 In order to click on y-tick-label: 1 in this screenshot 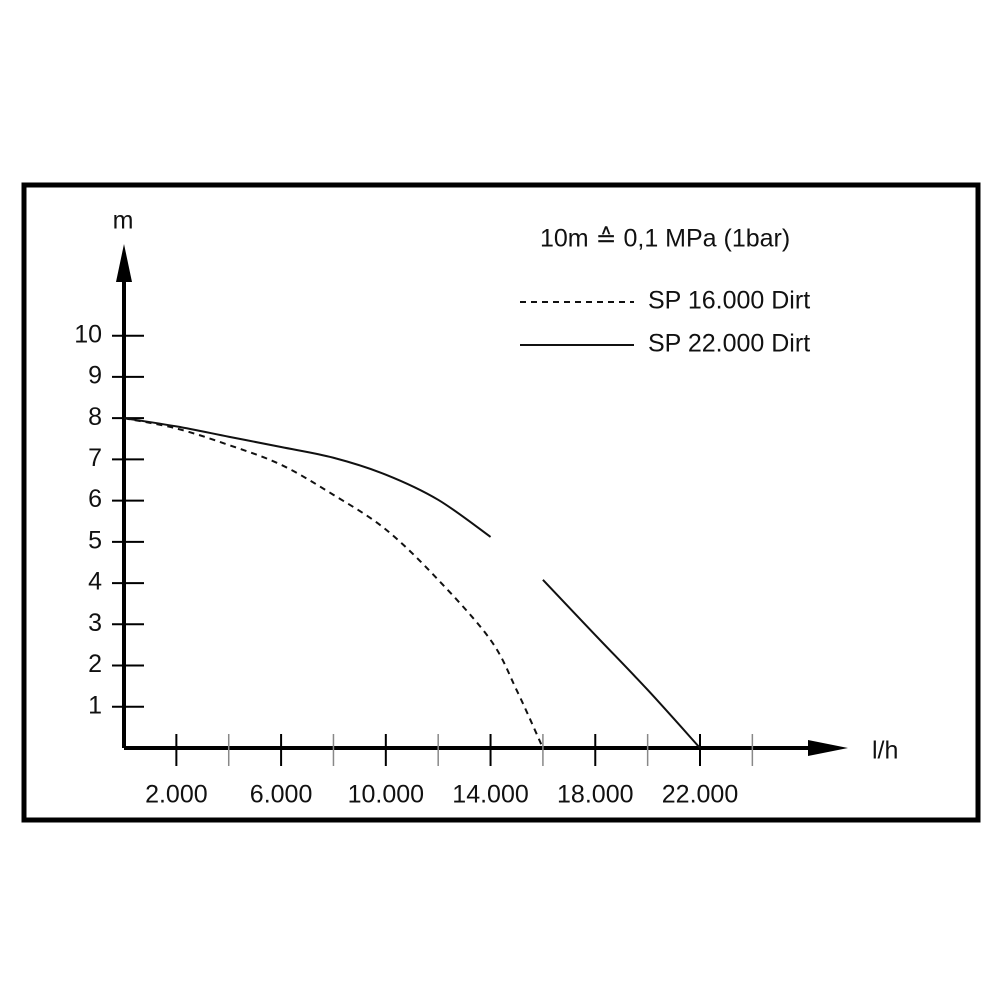, I will do `click(95, 705)`.